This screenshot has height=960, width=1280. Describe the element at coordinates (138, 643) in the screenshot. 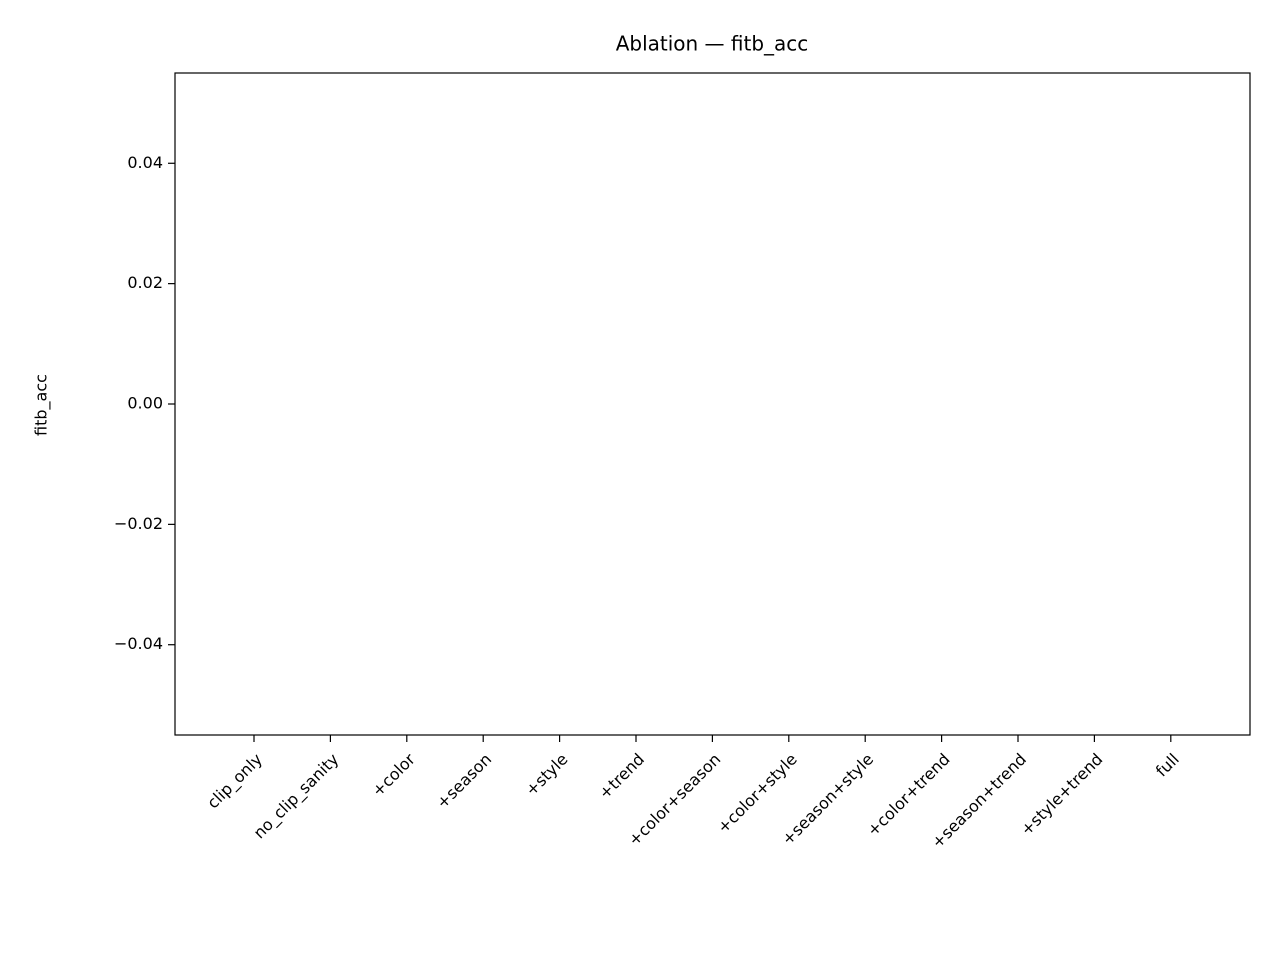

I see `y-tick-label: −0.04` at that location.